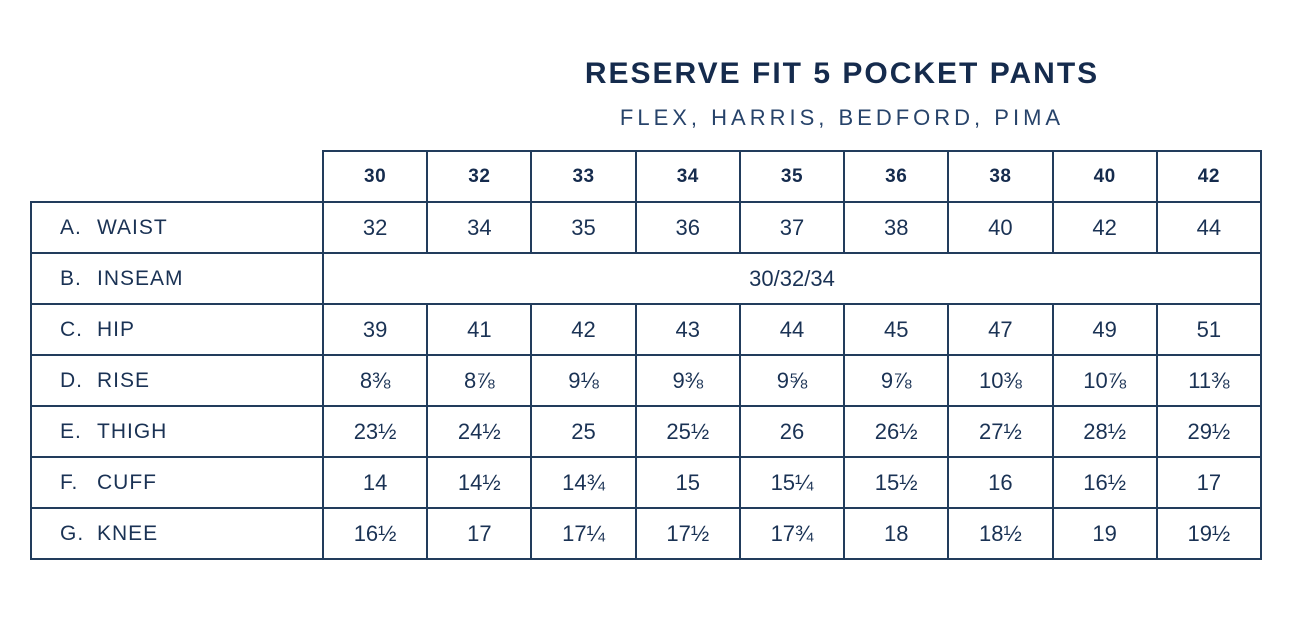  I want to click on size-column-header: 34, so click(687, 176).